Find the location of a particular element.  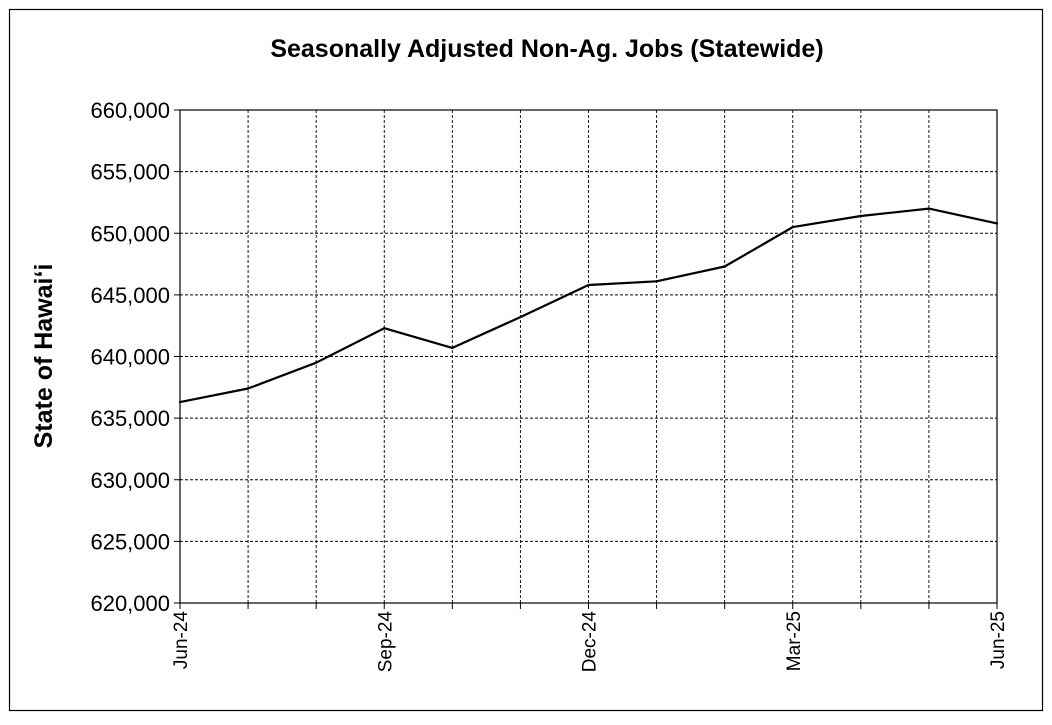

x-tick-label: Jun-25 is located at coordinates (998, 640).